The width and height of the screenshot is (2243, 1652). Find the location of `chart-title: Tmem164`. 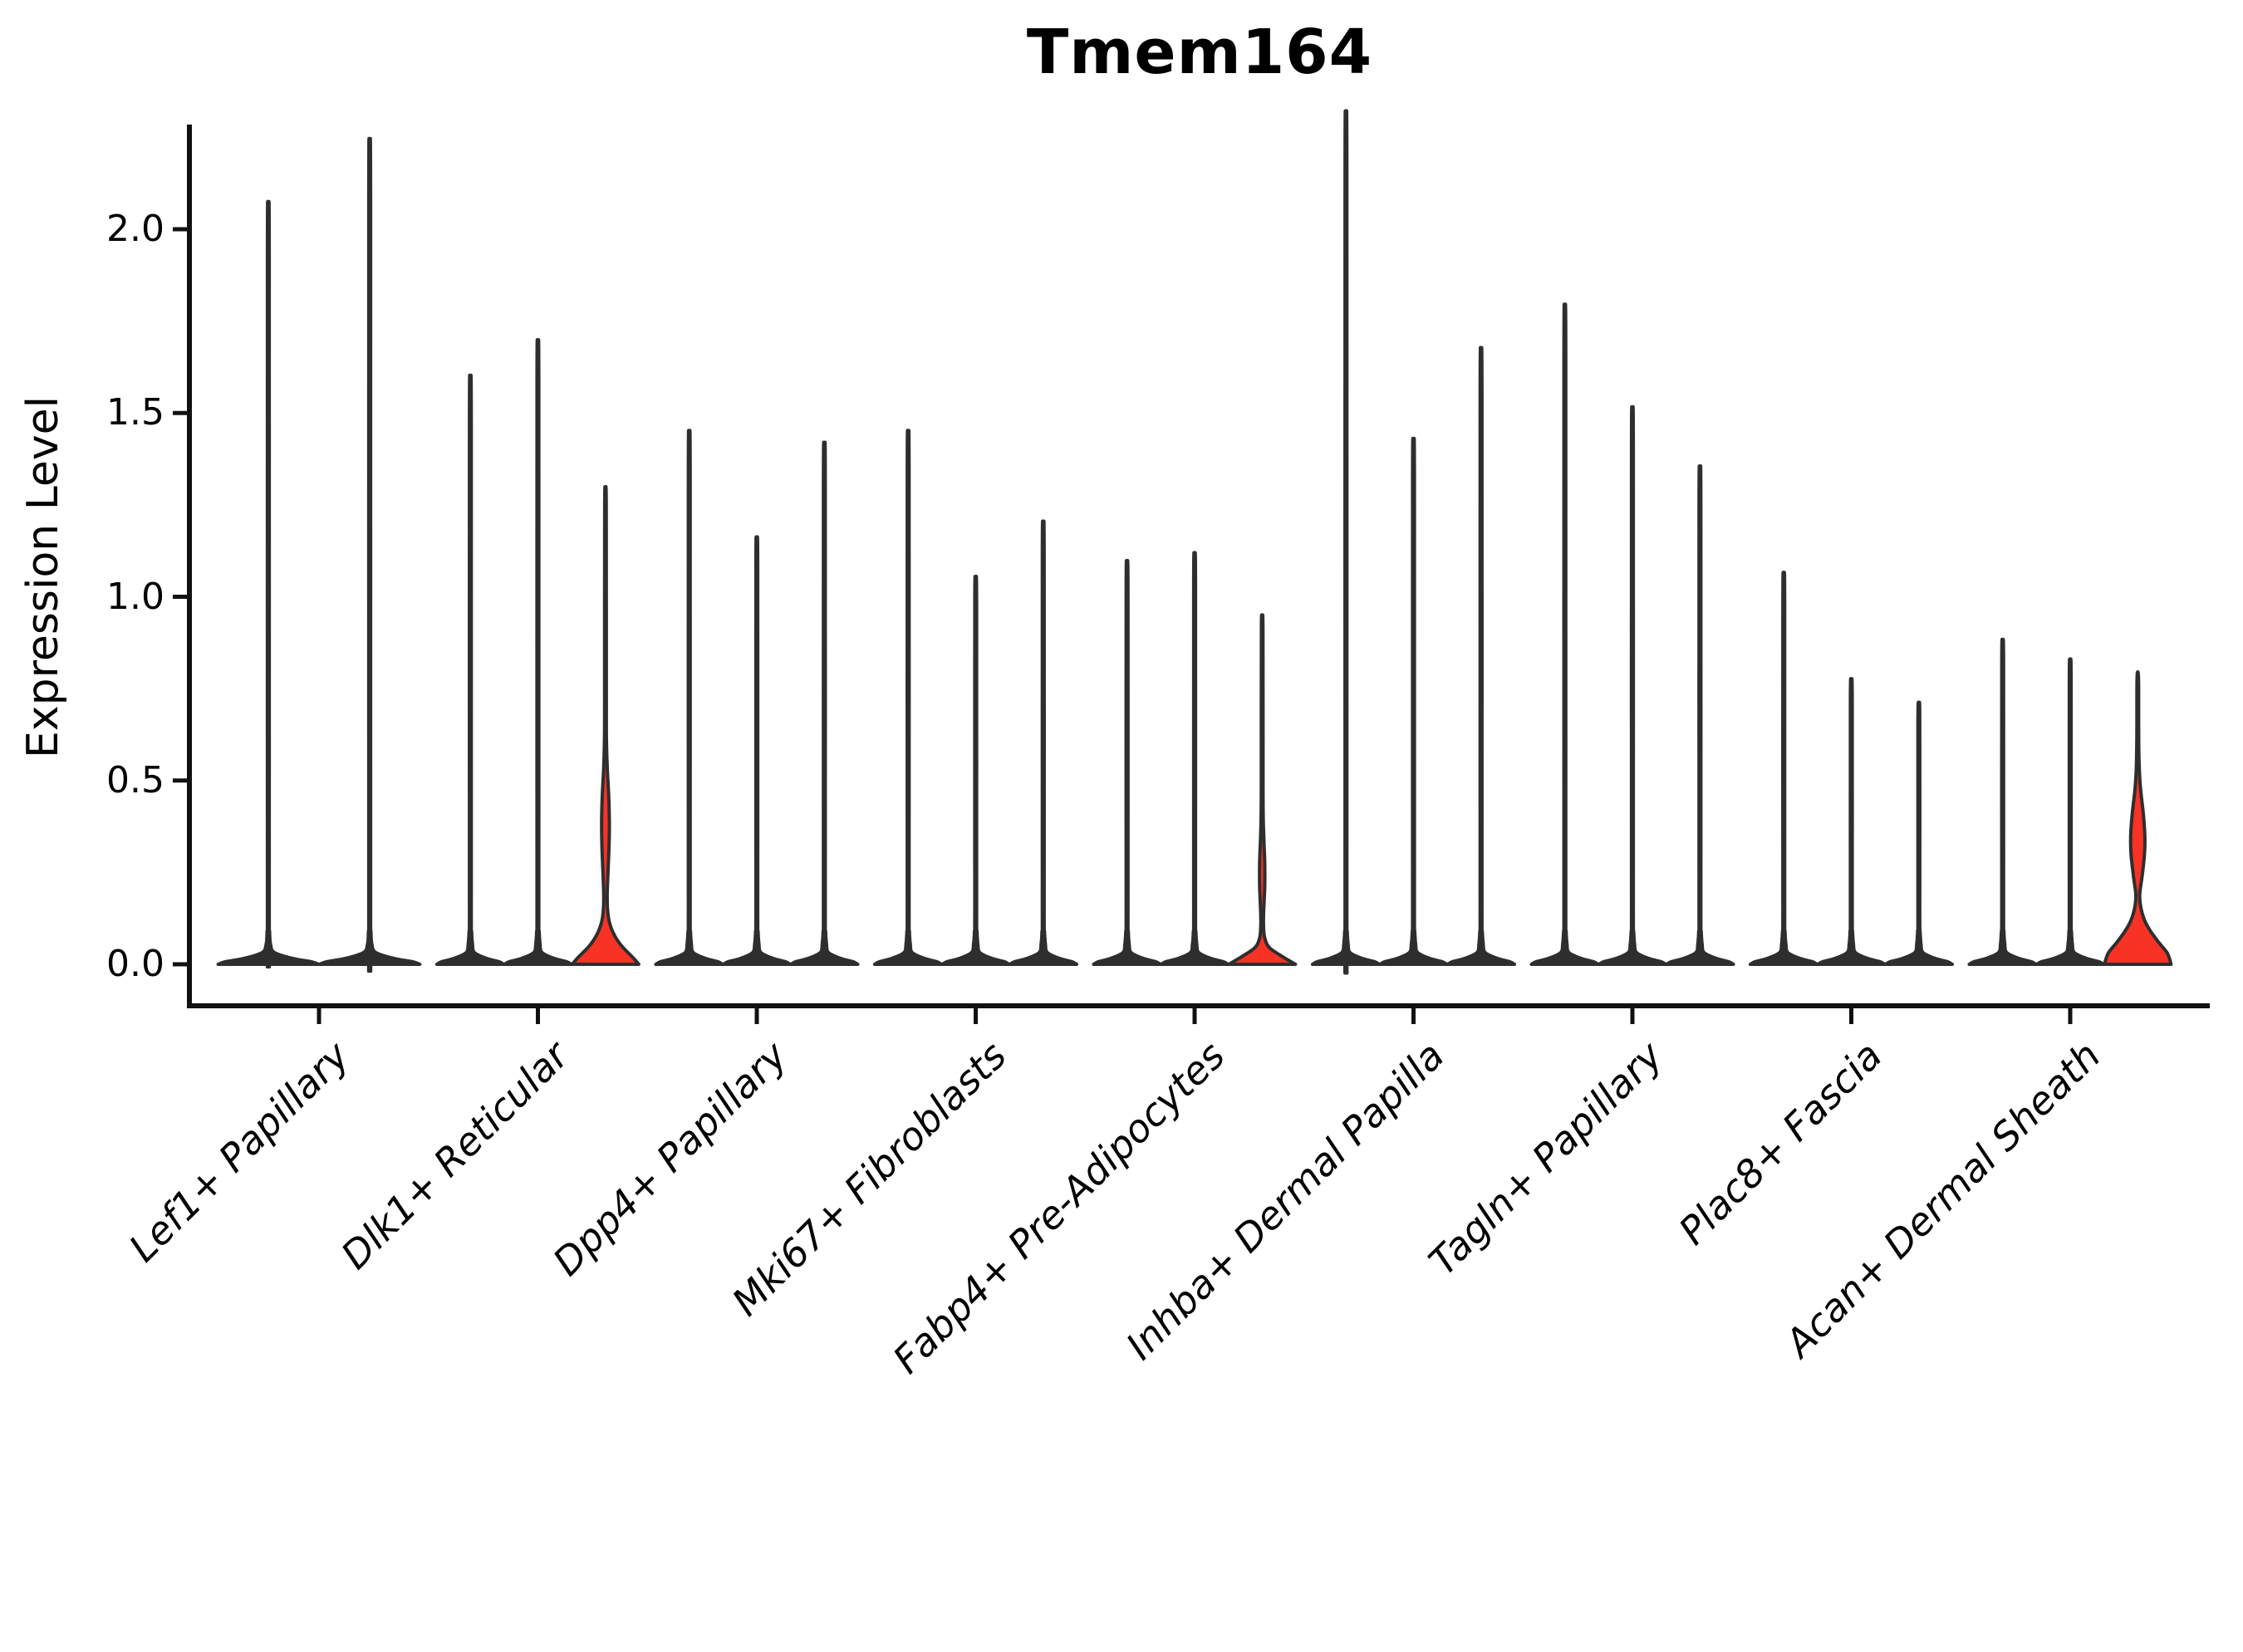

chart-title: Tmem164 is located at coordinates (1199, 52).